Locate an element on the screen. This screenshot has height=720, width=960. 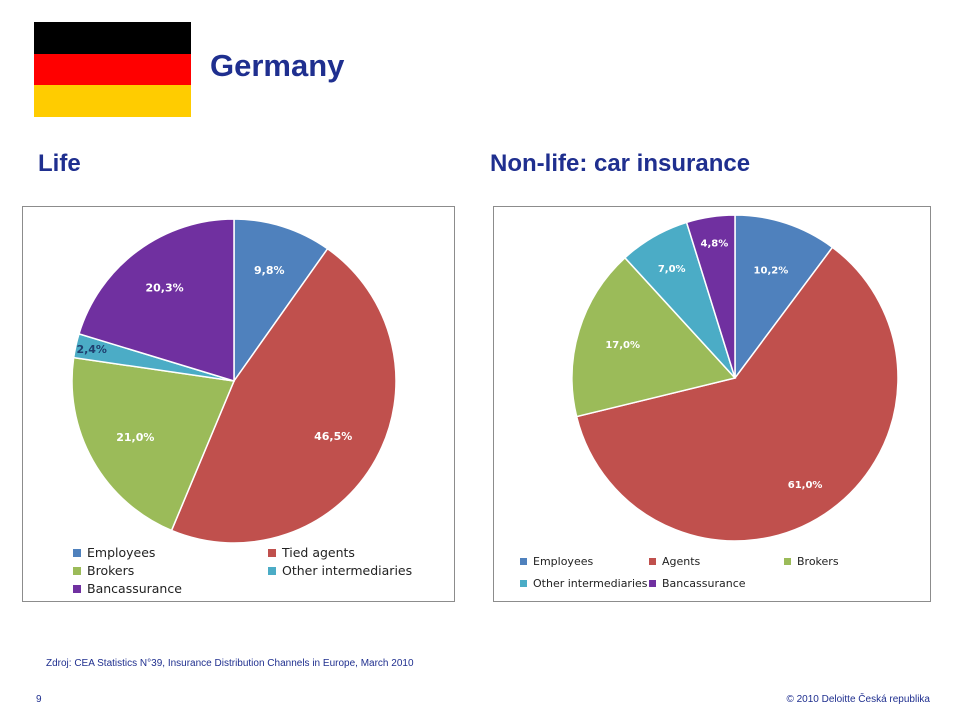
nonlife-slice-brokers is located at coordinates (654, 337).